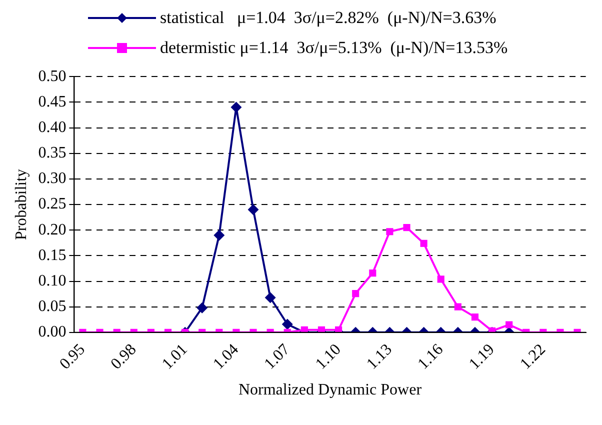  Describe the element at coordinates (72, 356) in the screenshot. I see `x-tick-label: 0.95` at that location.